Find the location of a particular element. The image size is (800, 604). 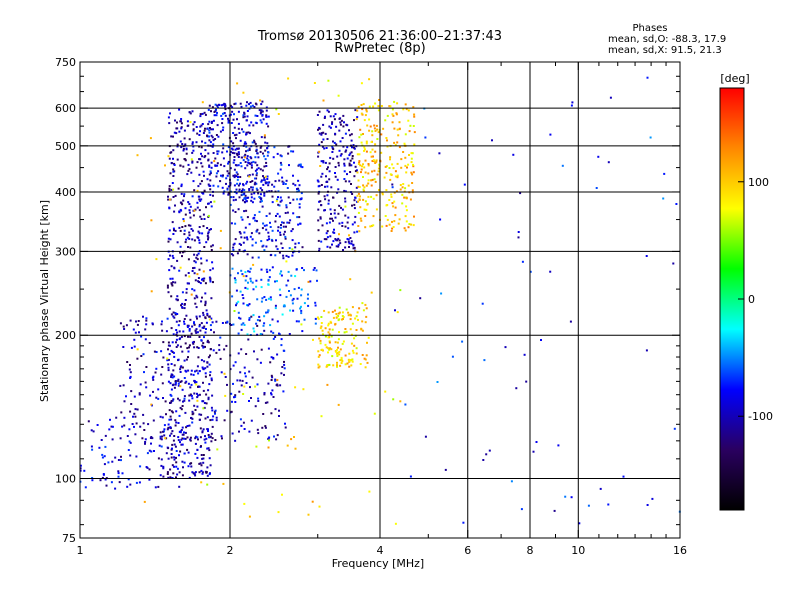

y-tick-label: 600 is located at coordinates (65, 108).